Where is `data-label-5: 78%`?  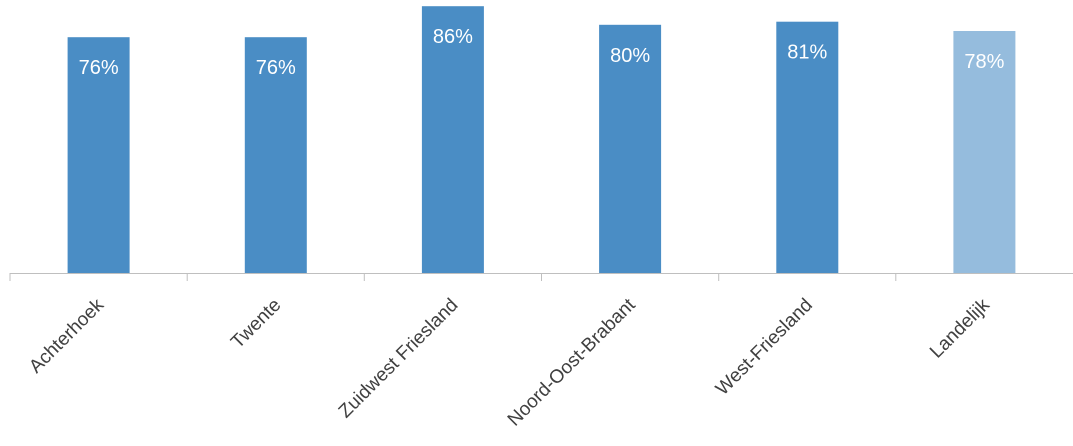 data-label-5: 78% is located at coordinates (984, 62).